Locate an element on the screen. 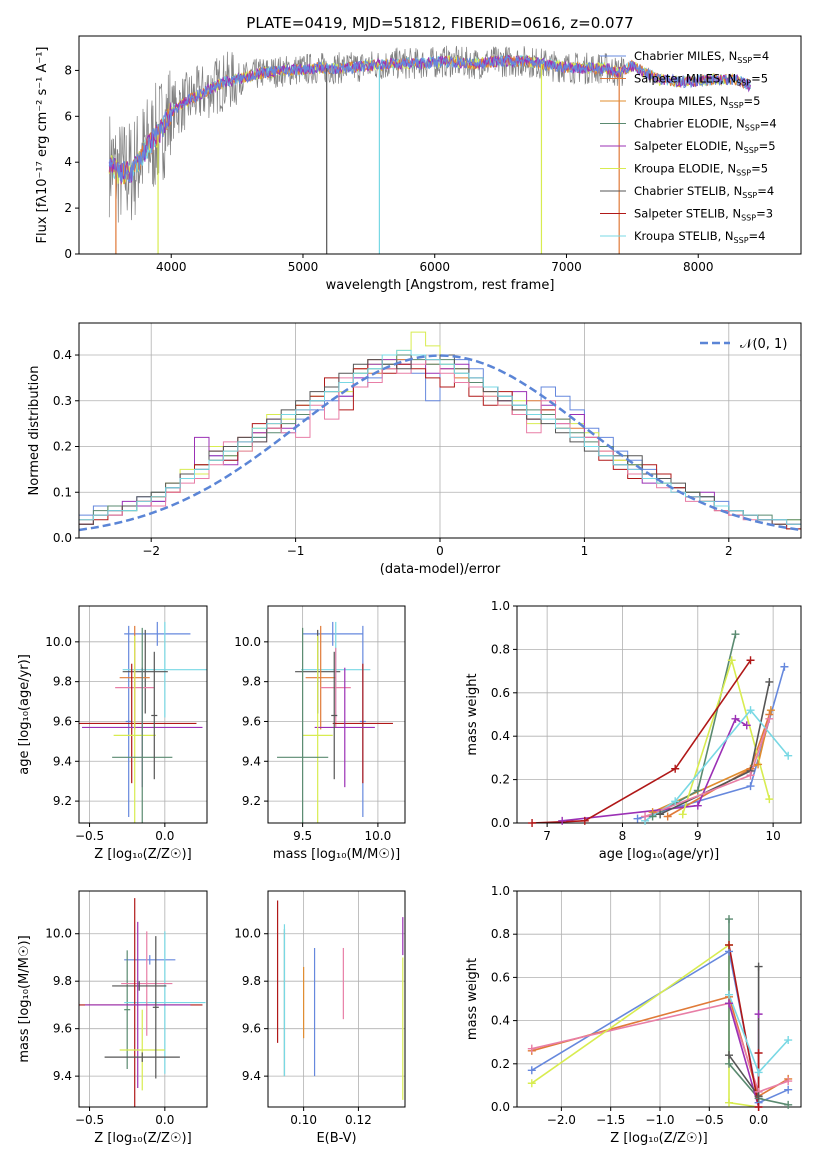 This screenshot has width=819, height=1174. y-tick-label: 0.8 is located at coordinates (500, 934).